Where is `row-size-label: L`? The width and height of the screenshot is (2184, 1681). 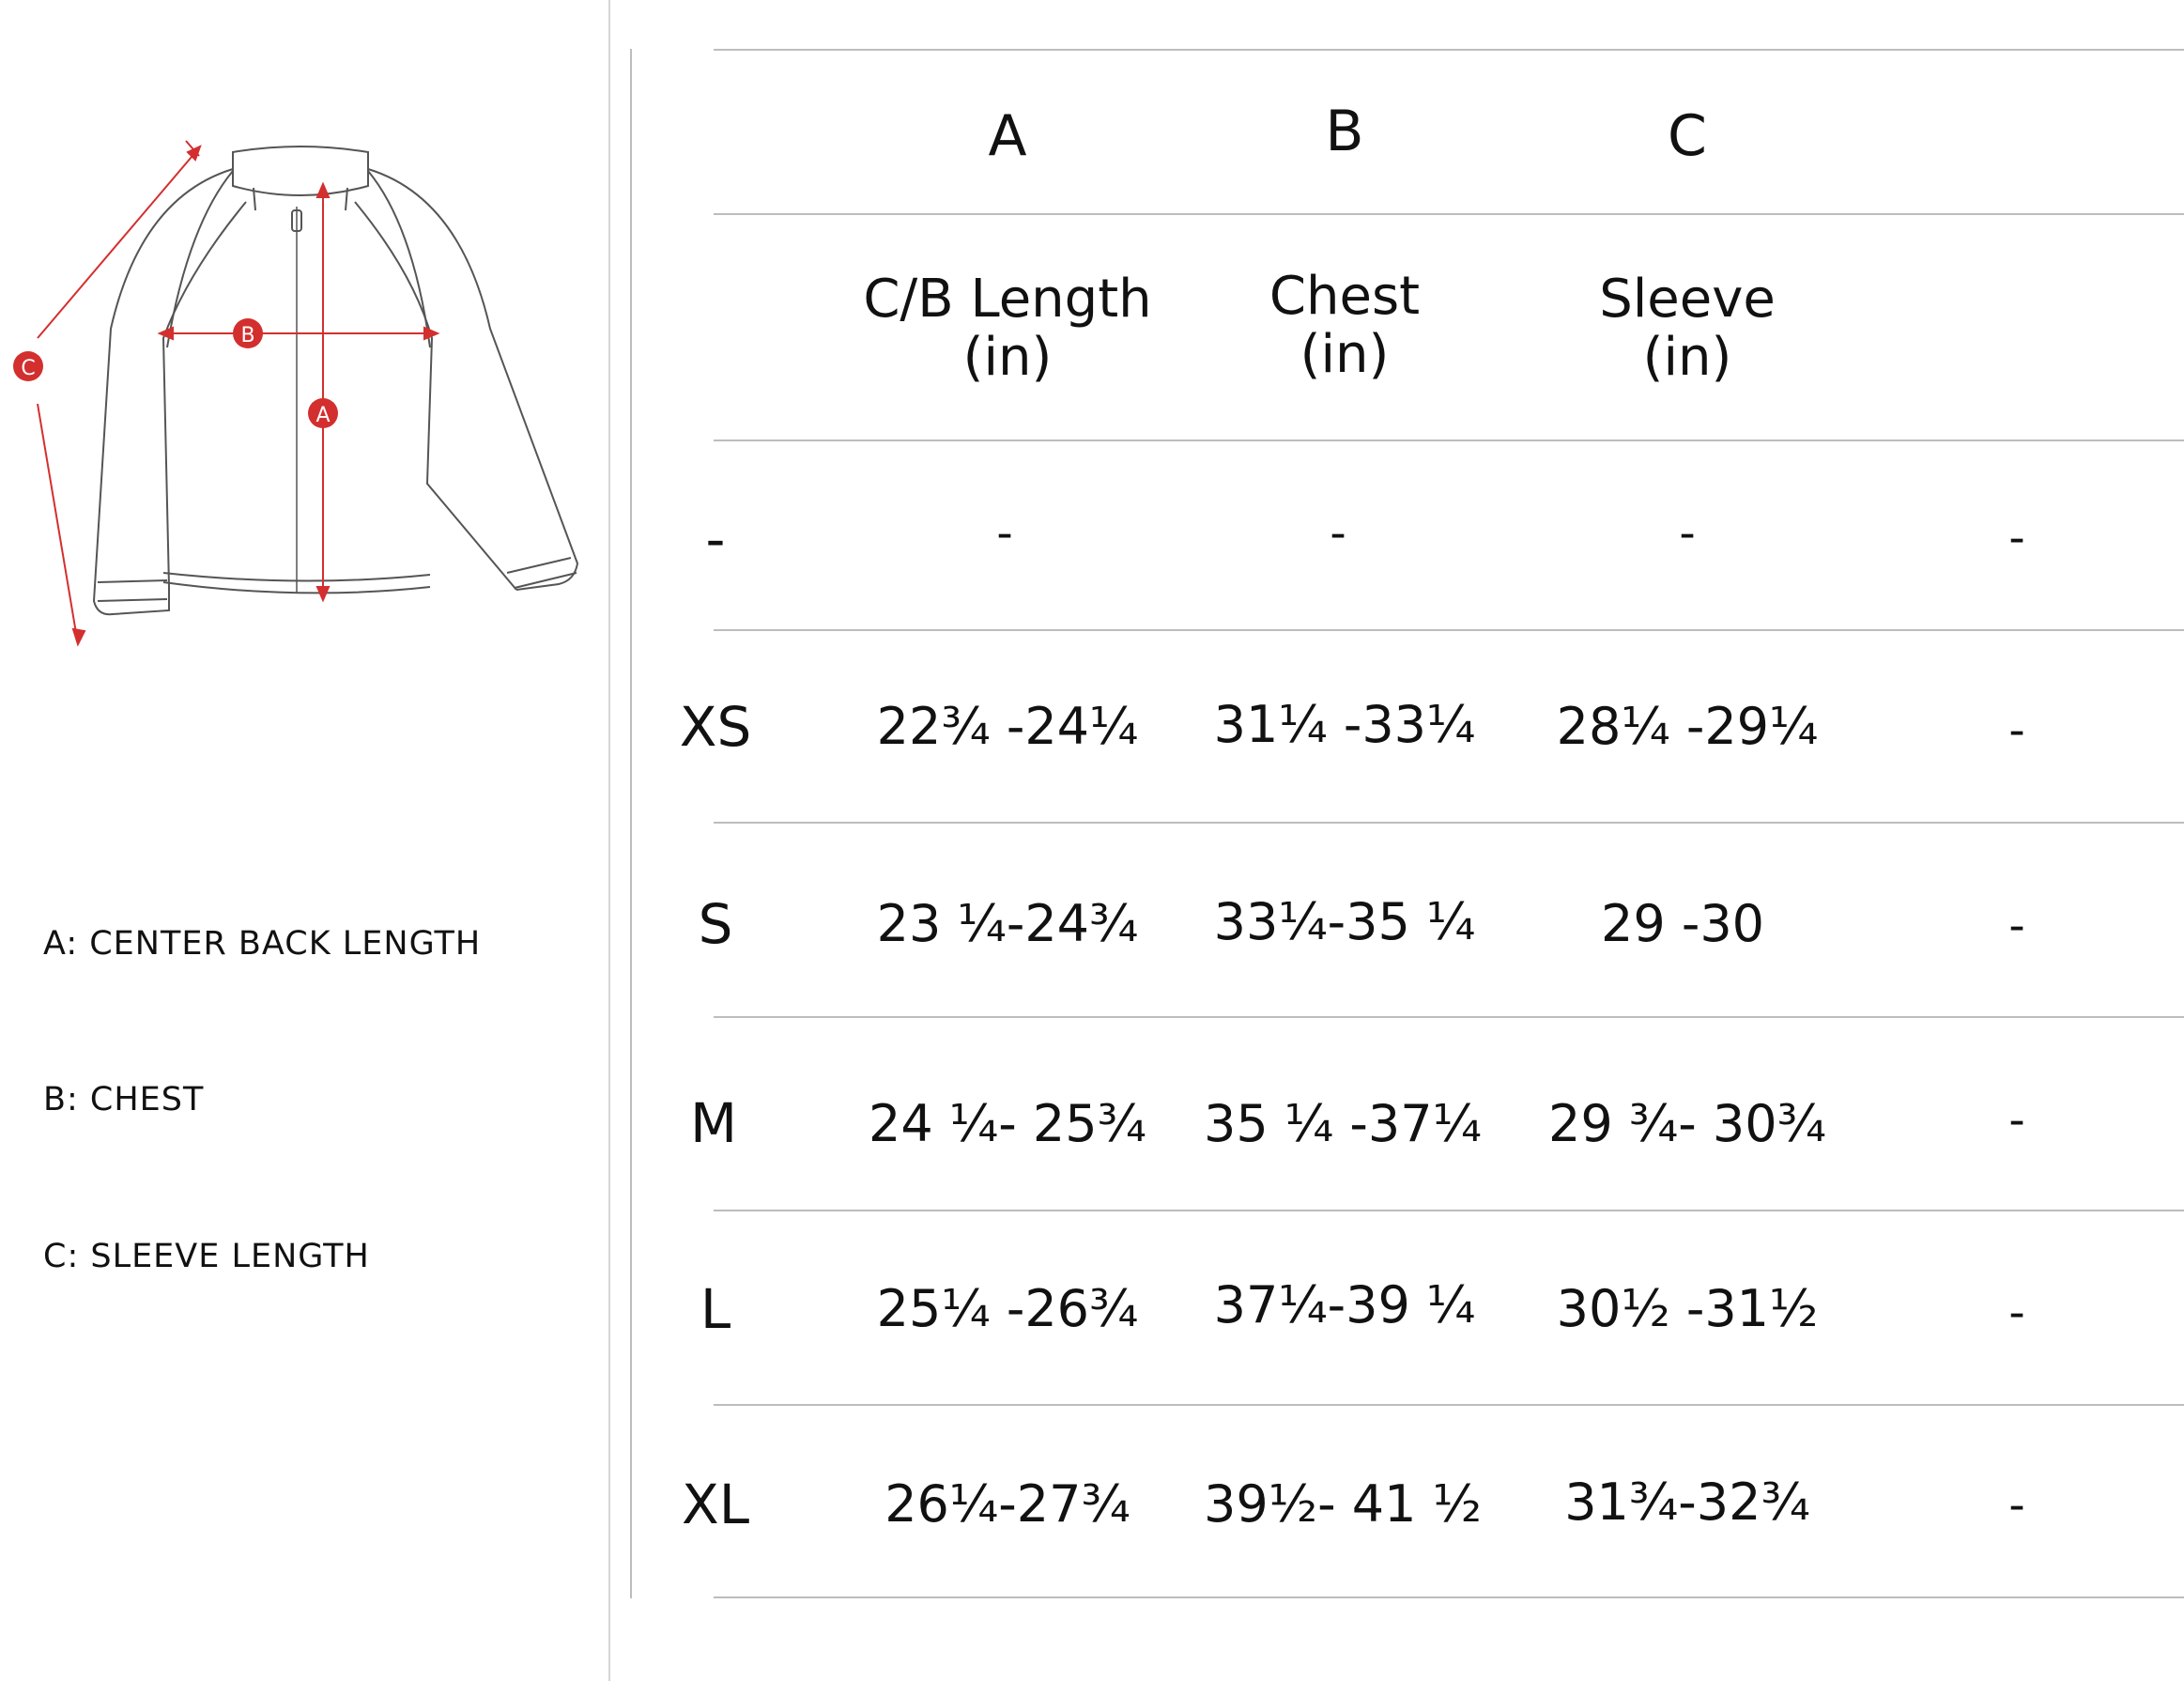
row-size-label: L is located at coordinates (715, 1309).